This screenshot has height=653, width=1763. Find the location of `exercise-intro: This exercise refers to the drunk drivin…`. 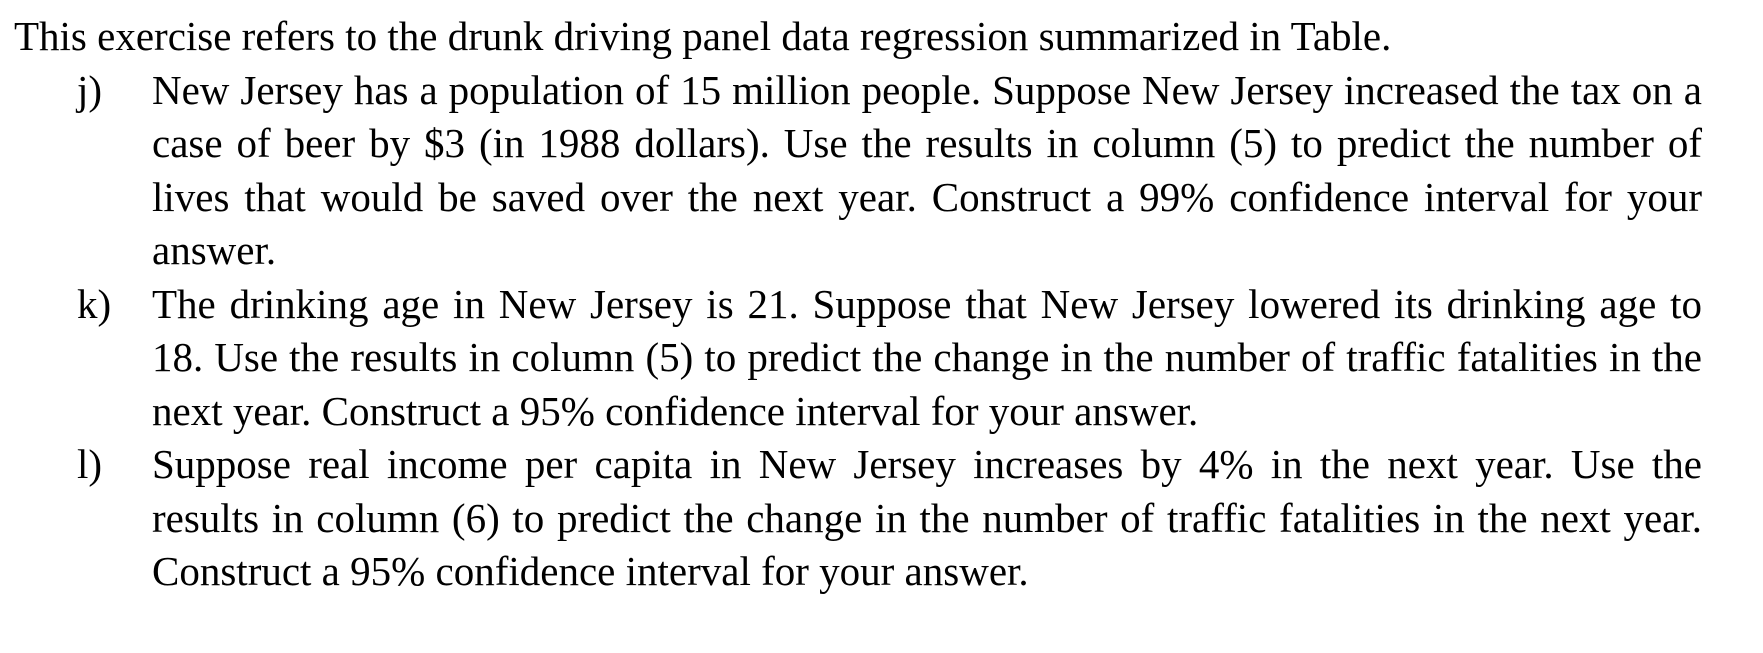

exercise-intro: This exercise refers to the drunk drivin… is located at coordinates (703, 36).